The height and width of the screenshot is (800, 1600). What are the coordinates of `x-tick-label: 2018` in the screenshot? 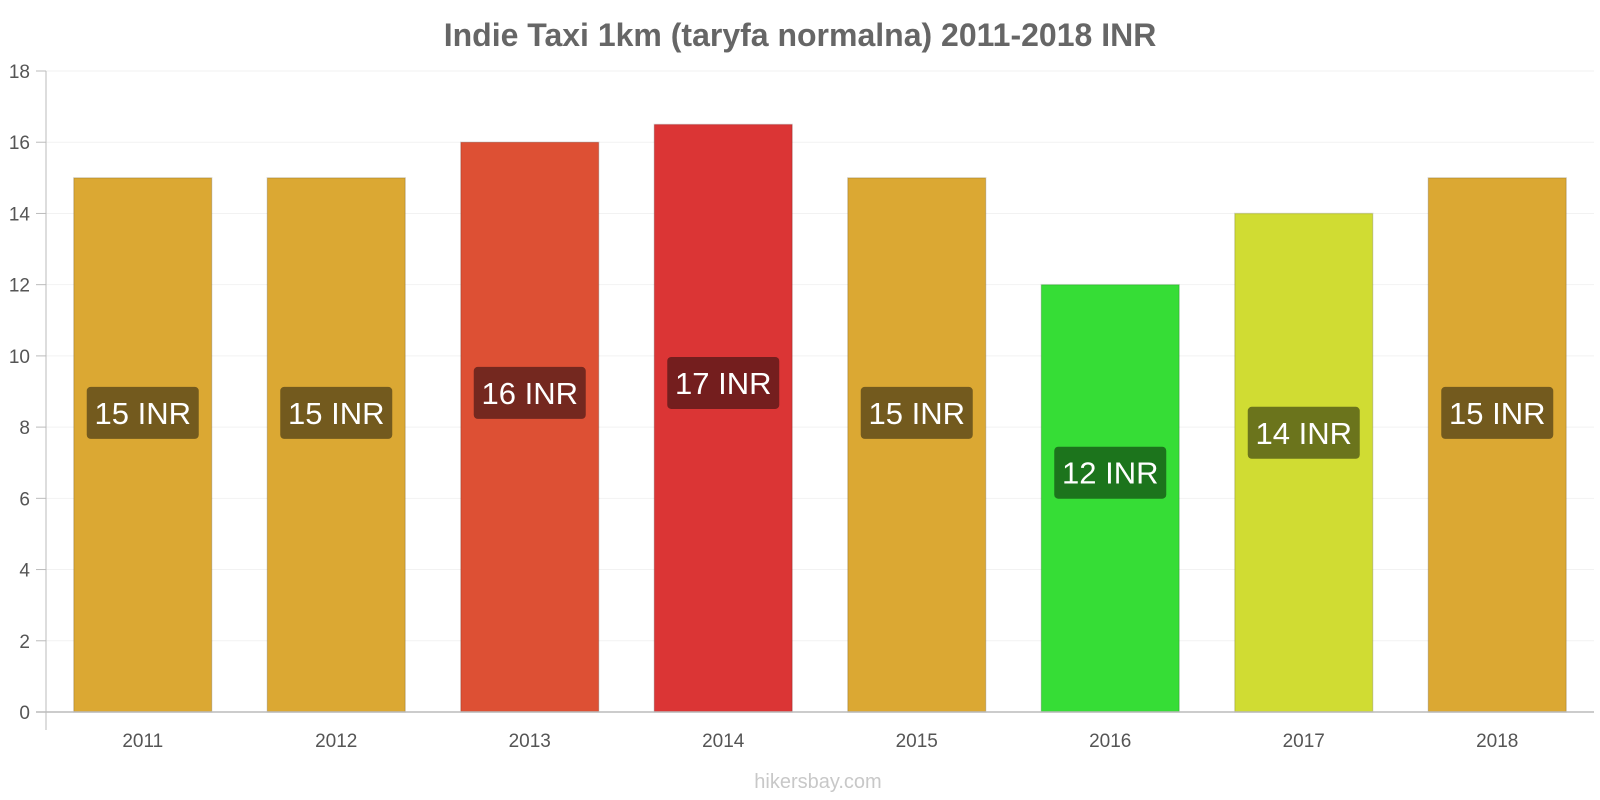 It's located at (1497, 741).